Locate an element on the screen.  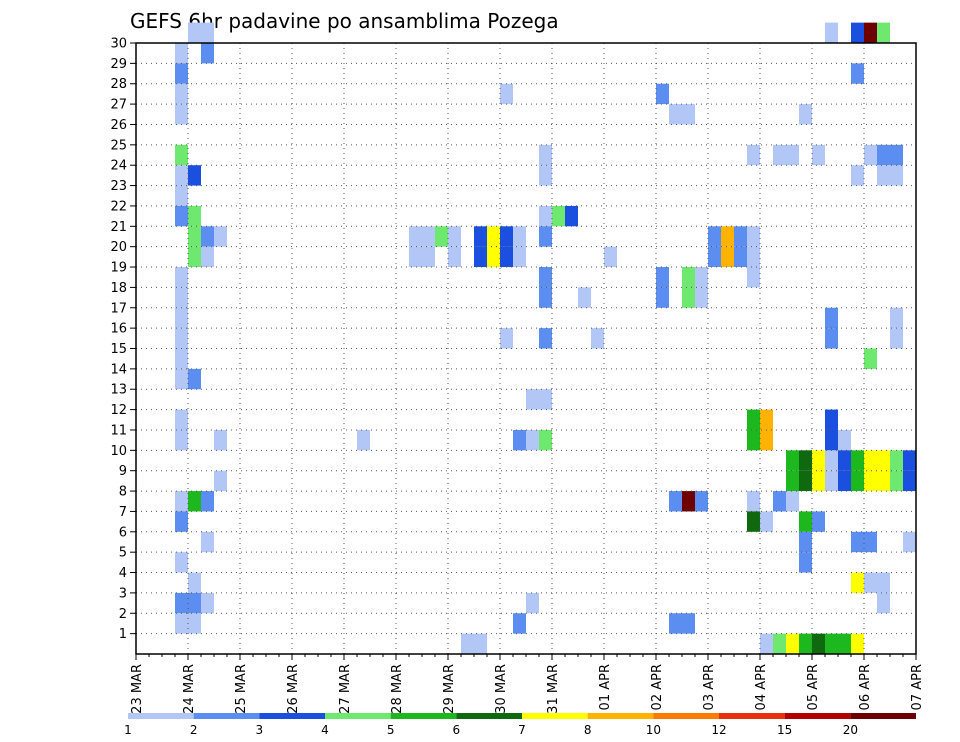
y-tick-label: 8 is located at coordinates (123, 492).